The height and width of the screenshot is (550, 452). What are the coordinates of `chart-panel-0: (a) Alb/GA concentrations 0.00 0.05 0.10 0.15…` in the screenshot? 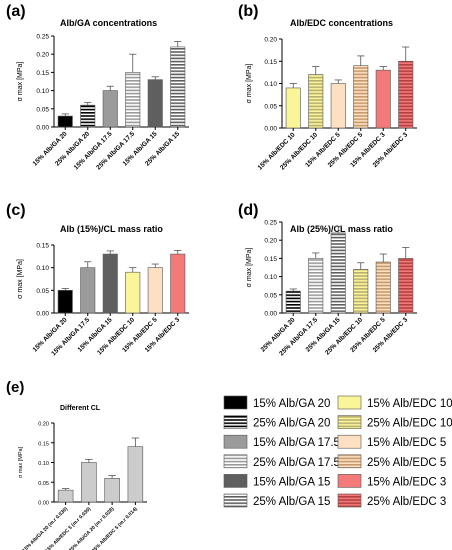 It's located at (97, 87).